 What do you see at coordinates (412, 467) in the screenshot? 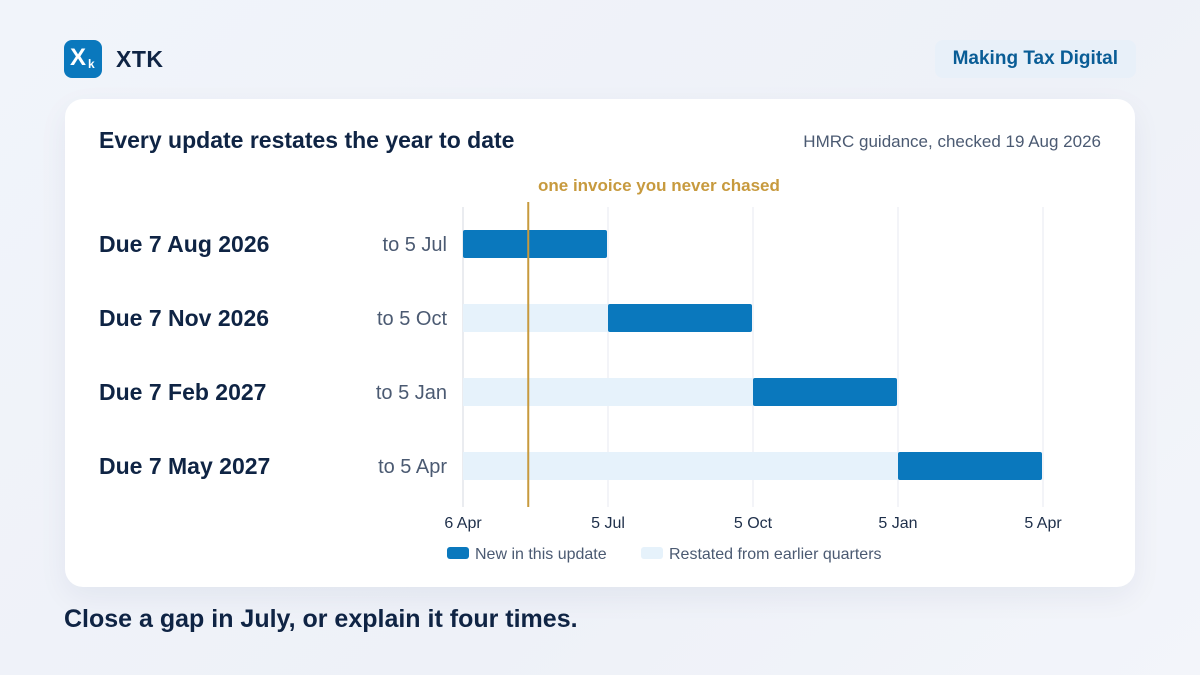
I see `row-period-label: to 5 Apr` at bounding box center [412, 467].